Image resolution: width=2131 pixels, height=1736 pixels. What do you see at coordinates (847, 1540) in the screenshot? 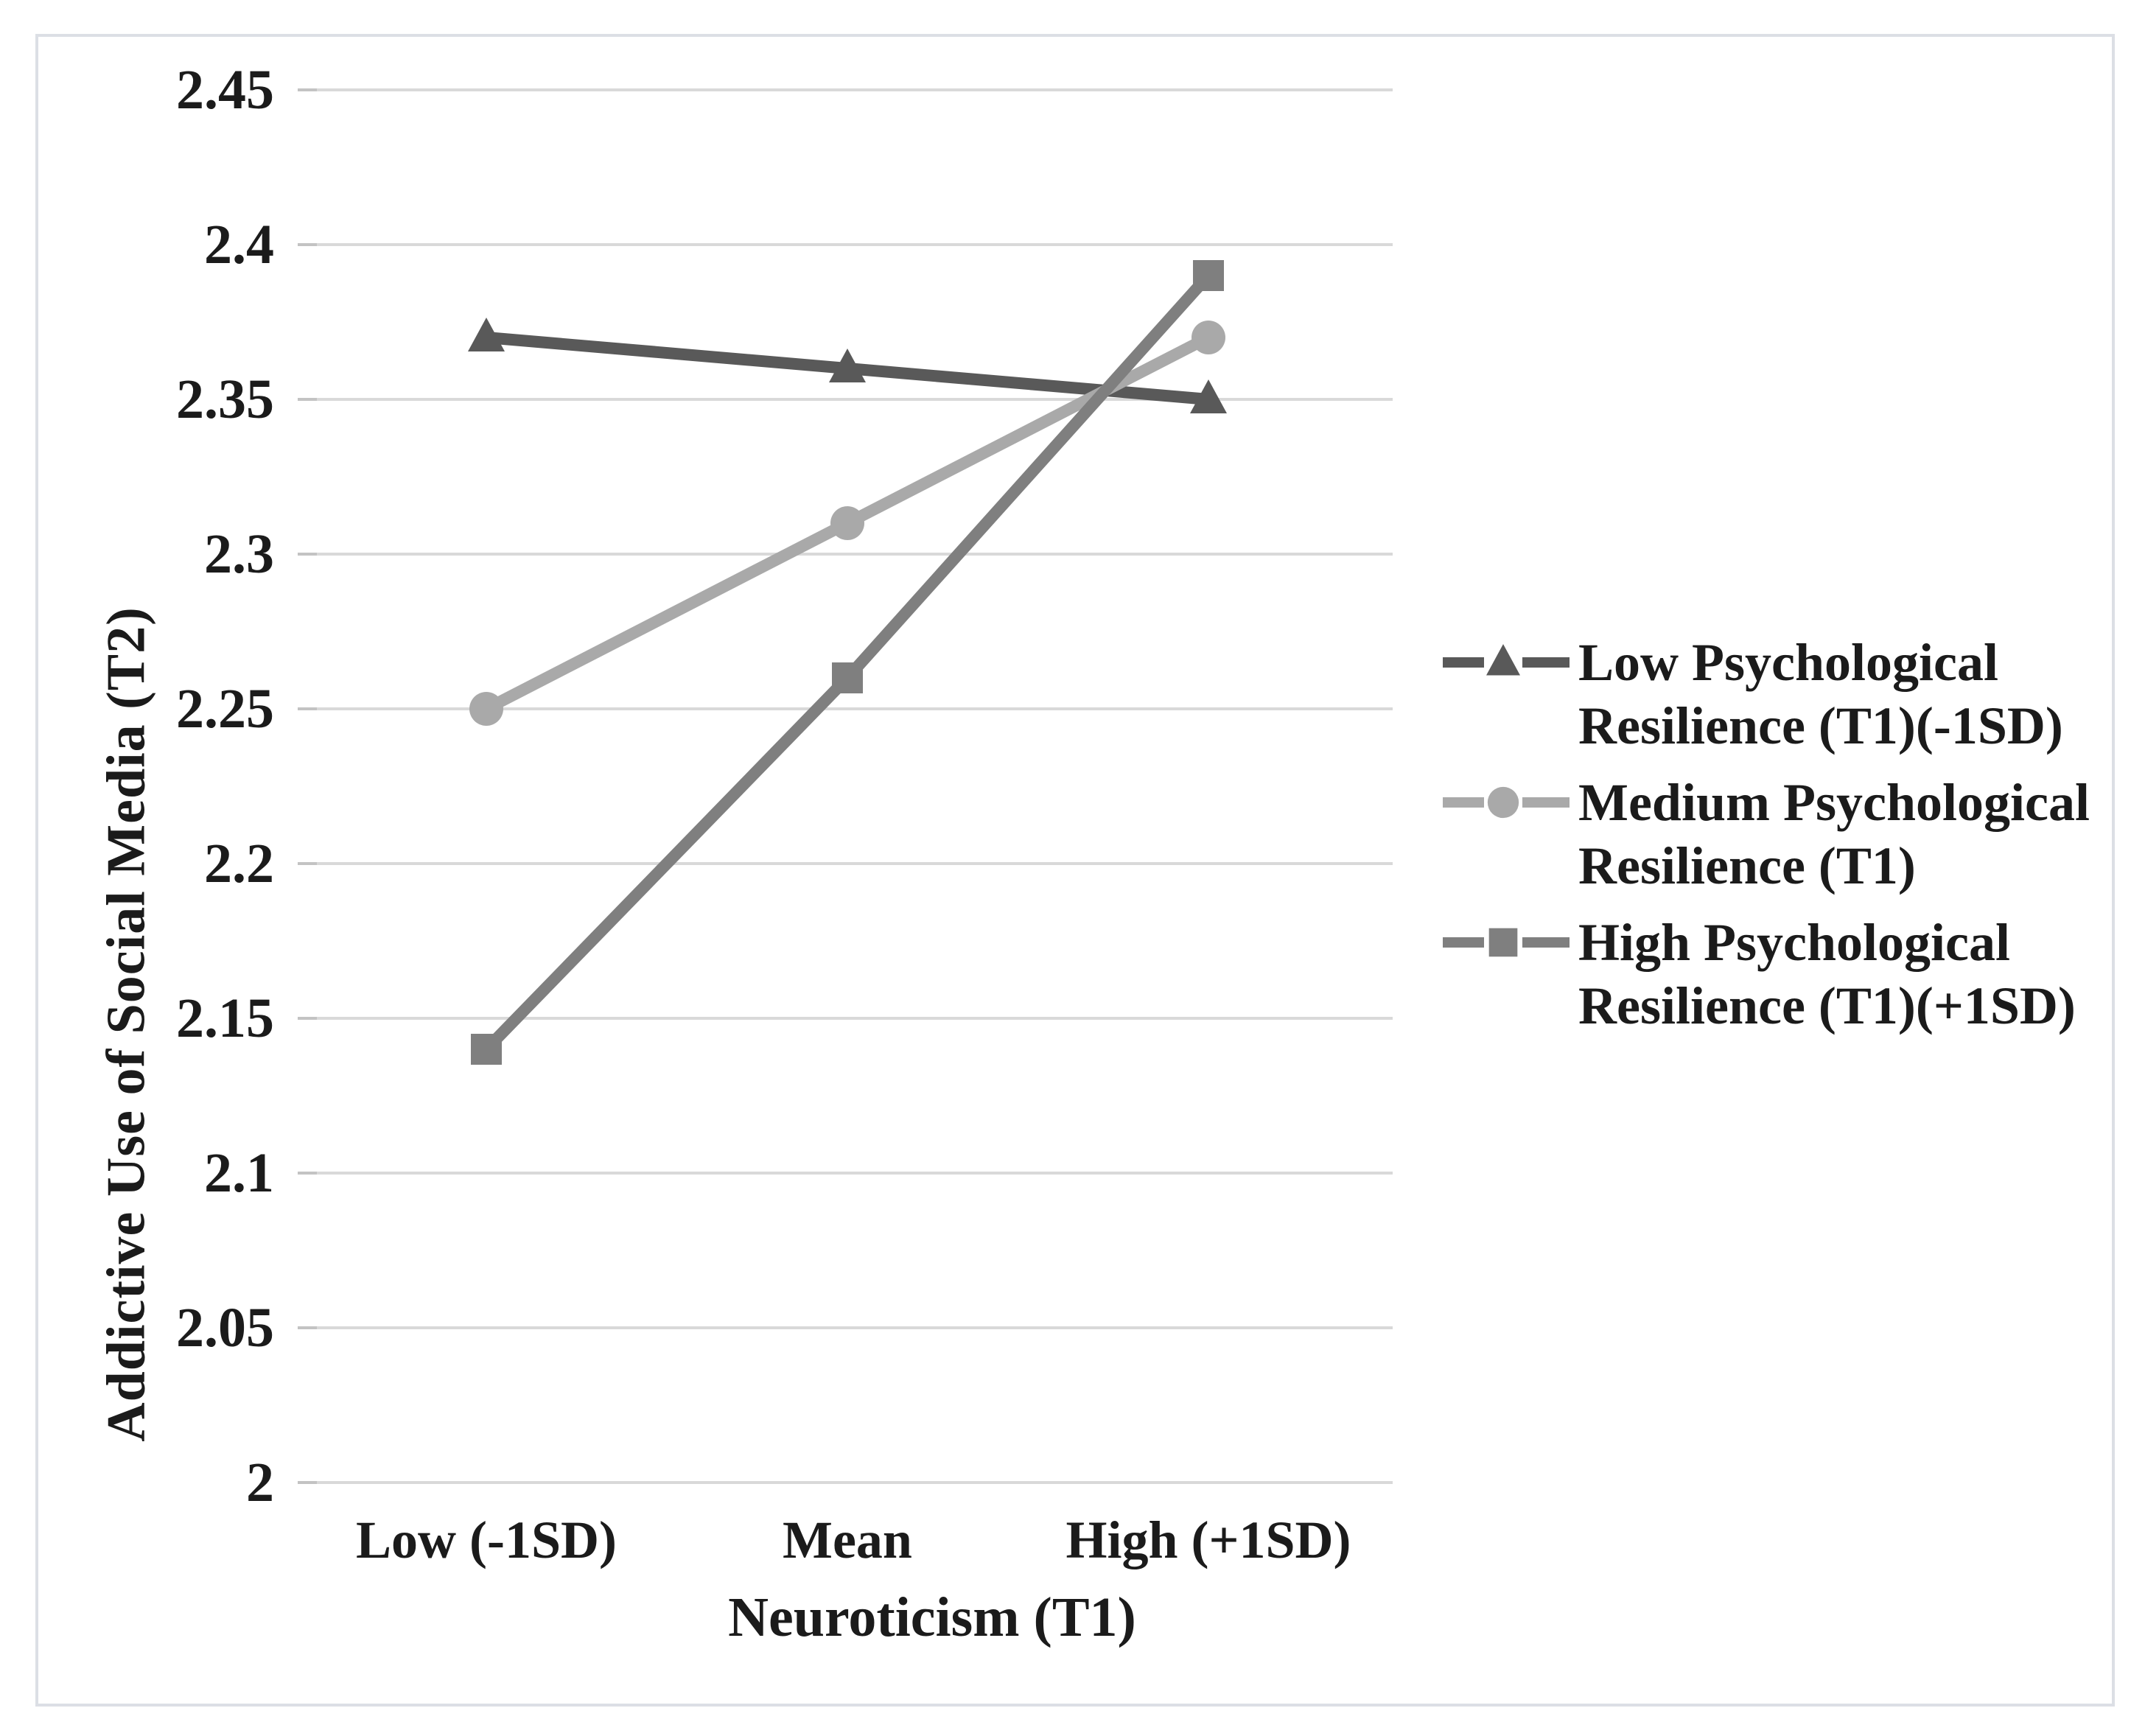
I see `x-category-label: Mean` at bounding box center [847, 1540].